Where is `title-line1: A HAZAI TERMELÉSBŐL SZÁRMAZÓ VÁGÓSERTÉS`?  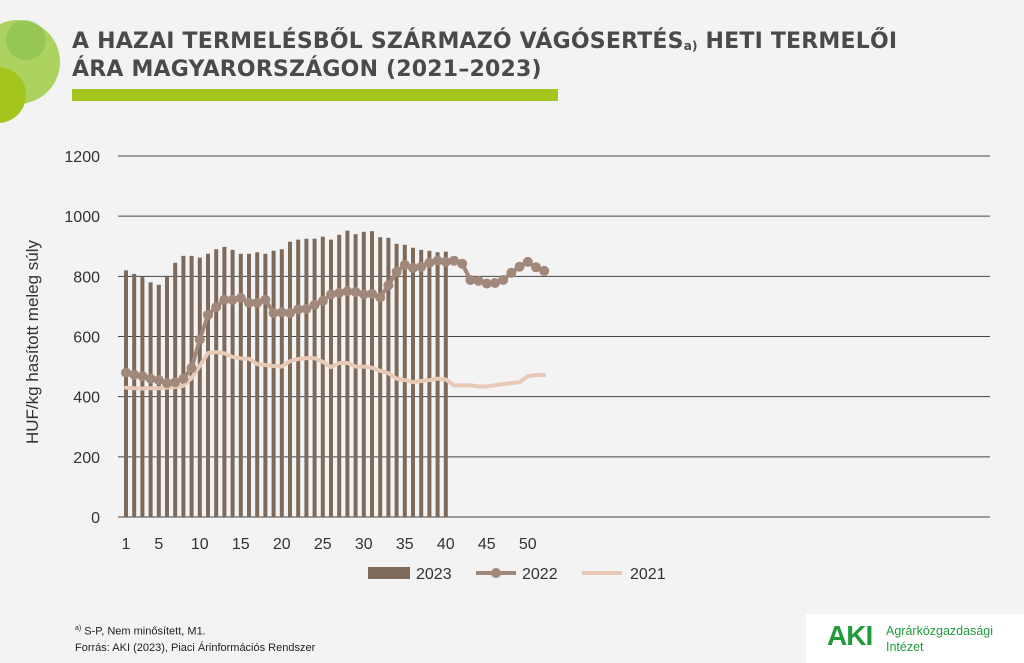
title-line1: A HAZAI TERMELÉSBŐL SZÁRMAZÓ VÁGÓSERTÉS is located at coordinates (378, 41).